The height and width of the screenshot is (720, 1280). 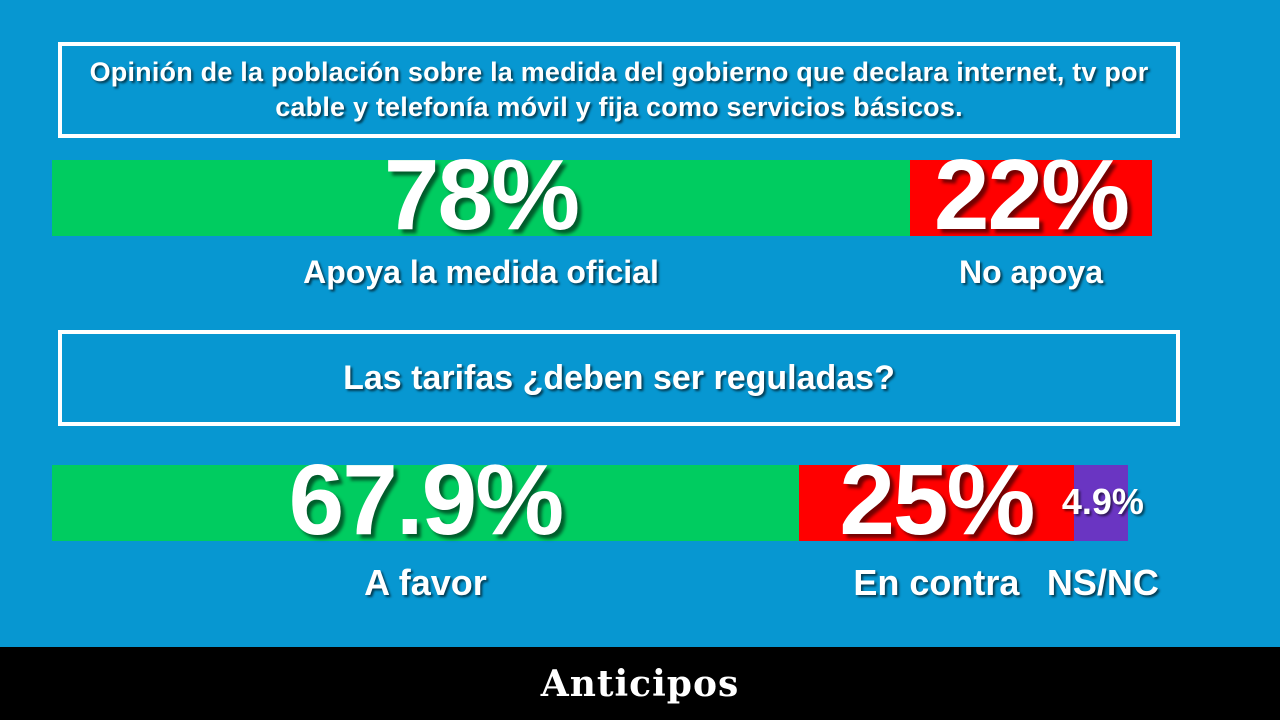 I want to click on bar-ns_nc, so click(x=1100, y=503).